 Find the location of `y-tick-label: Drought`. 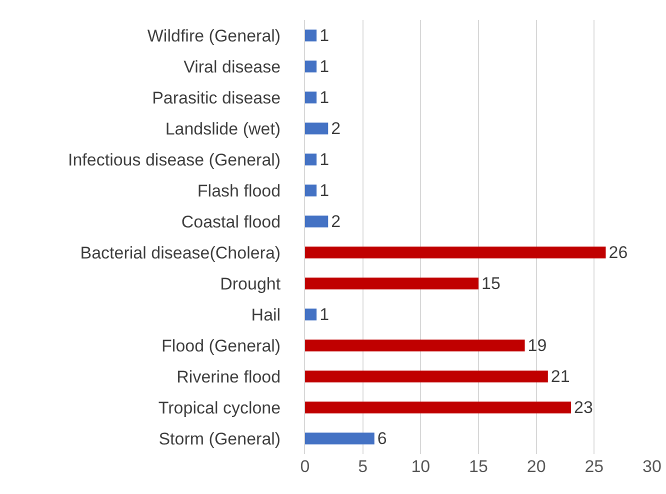

y-tick-label: Drought is located at coordinates (250, 284).